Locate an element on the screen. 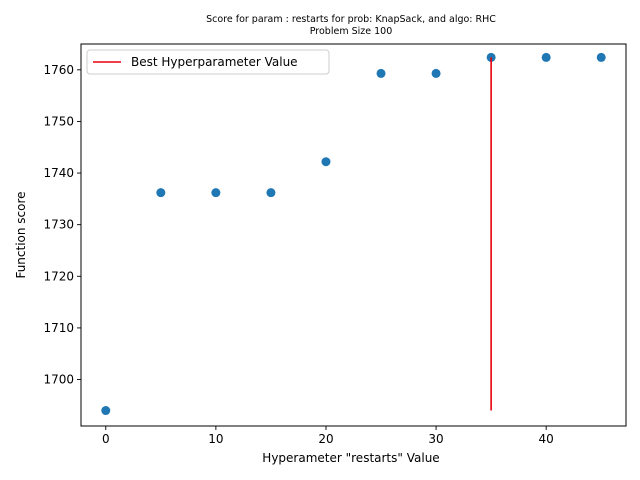  x-tick-label: 0 is located at coordinates (106, 439).